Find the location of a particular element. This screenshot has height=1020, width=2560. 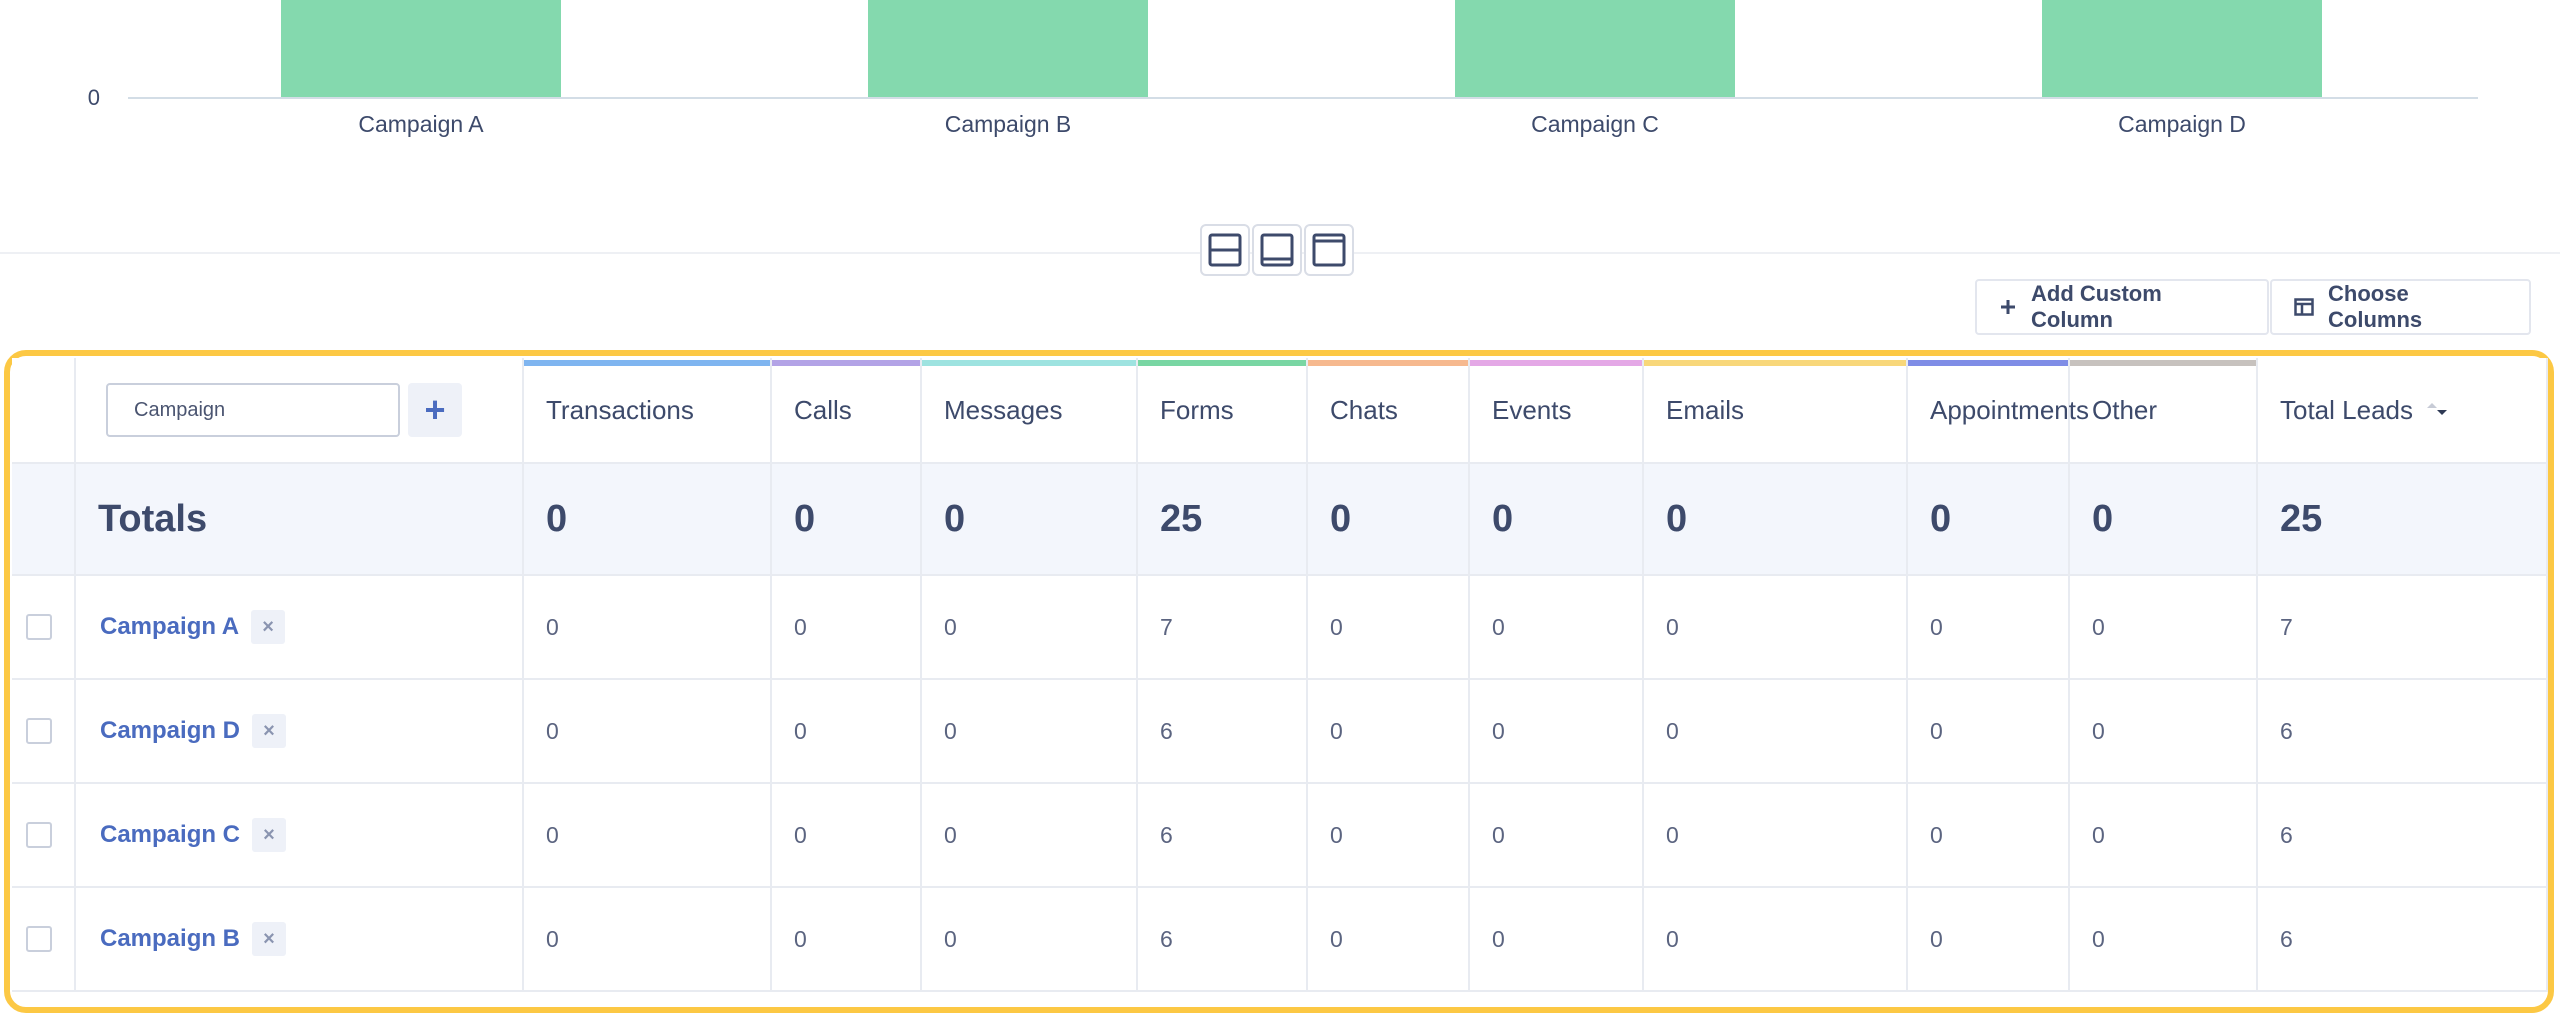

campaign-link: Campaign B is located at coordinates (170, 938).